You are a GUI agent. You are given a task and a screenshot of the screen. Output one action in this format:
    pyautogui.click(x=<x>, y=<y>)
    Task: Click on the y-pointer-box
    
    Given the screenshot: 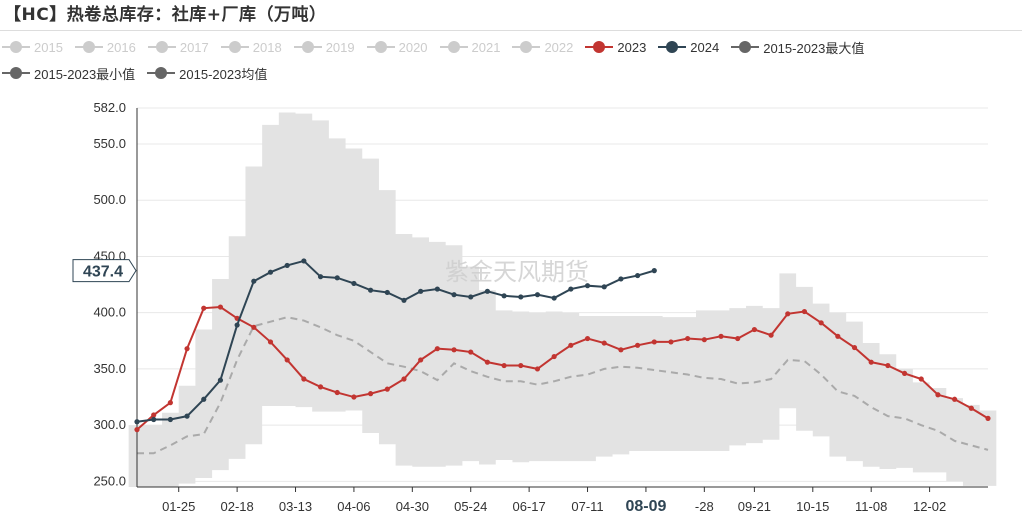 What is the action you would take?
    pyautogui.click(x=104, y=271)
    